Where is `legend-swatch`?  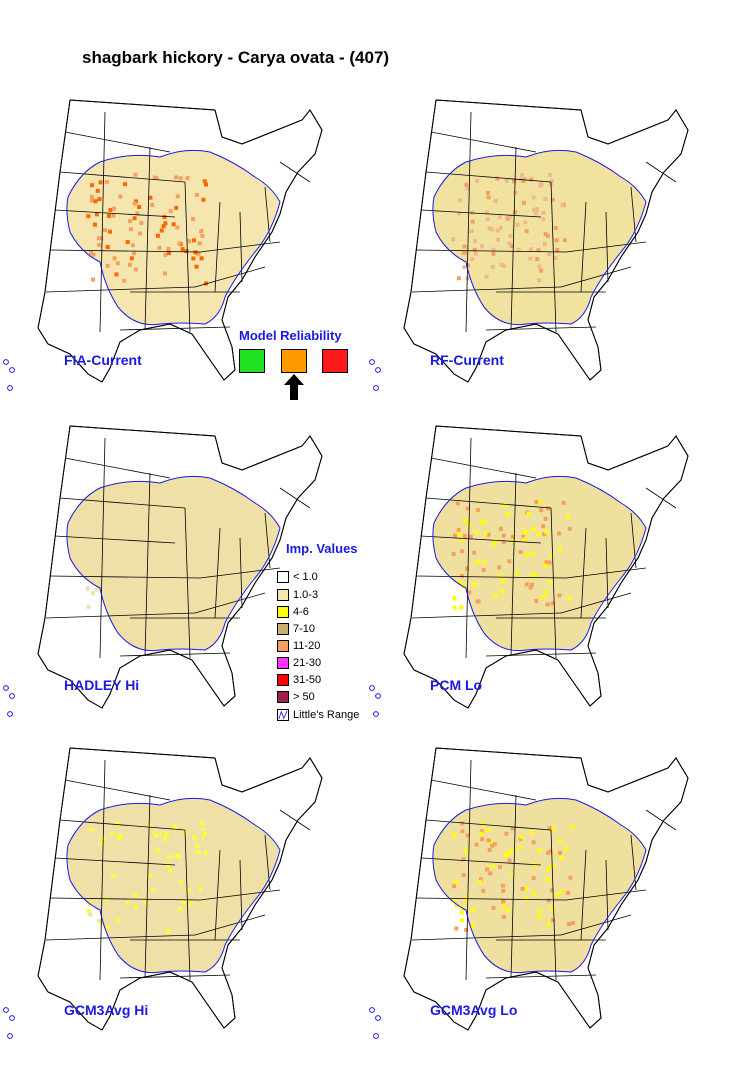 legend-swatch is located at coordinates (283, 612).